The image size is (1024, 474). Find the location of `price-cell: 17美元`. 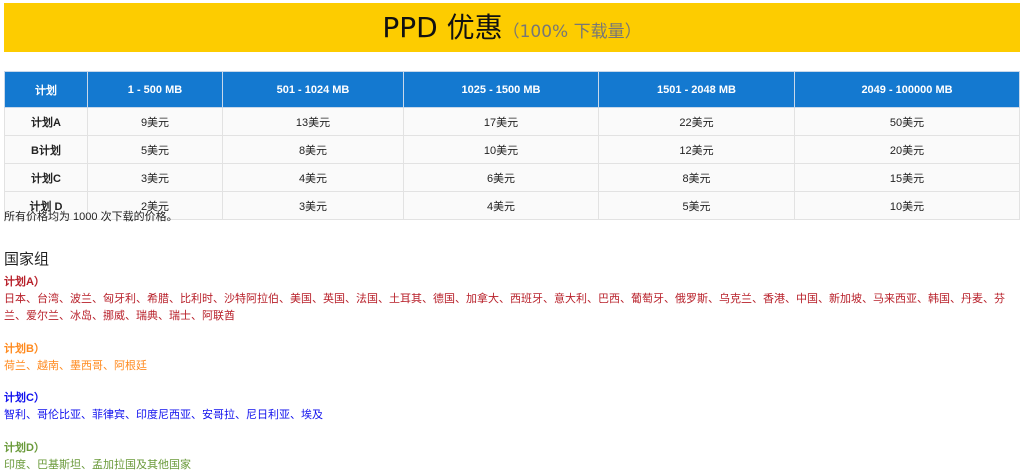

price-cell: 17美元 is located at coordinates (501, 121).